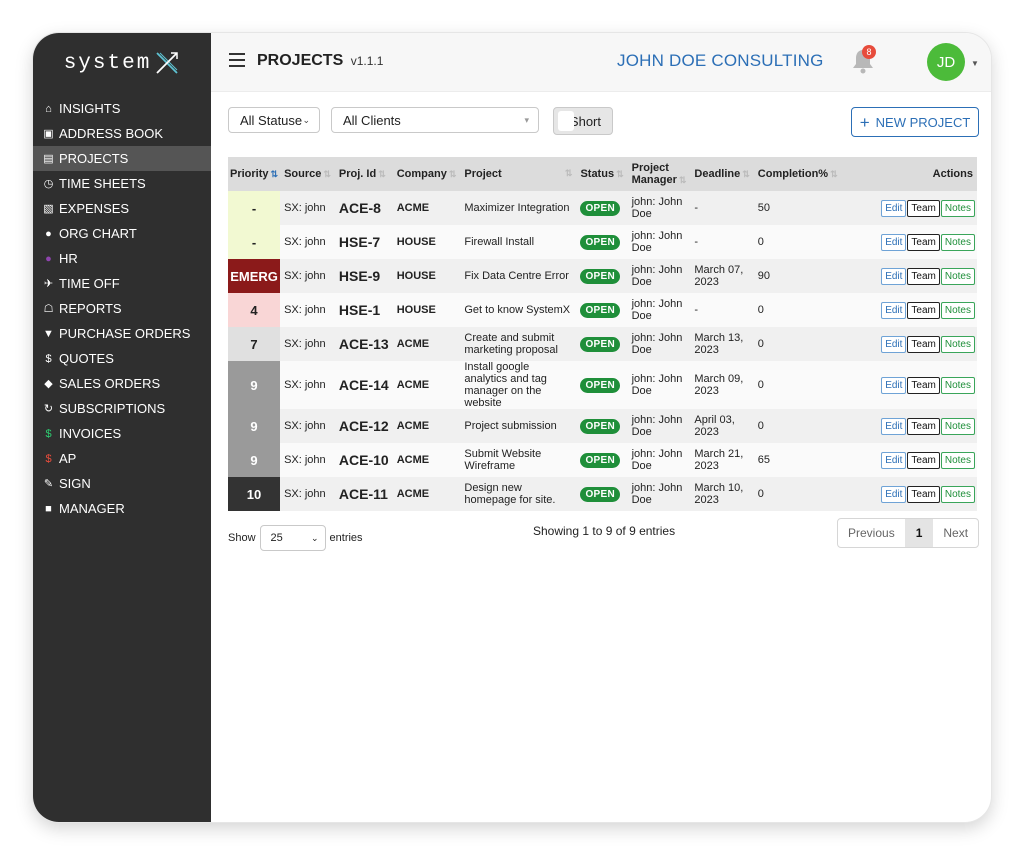  I want to click on column-header-completion: Completion% ⇅, so click(797, 174).